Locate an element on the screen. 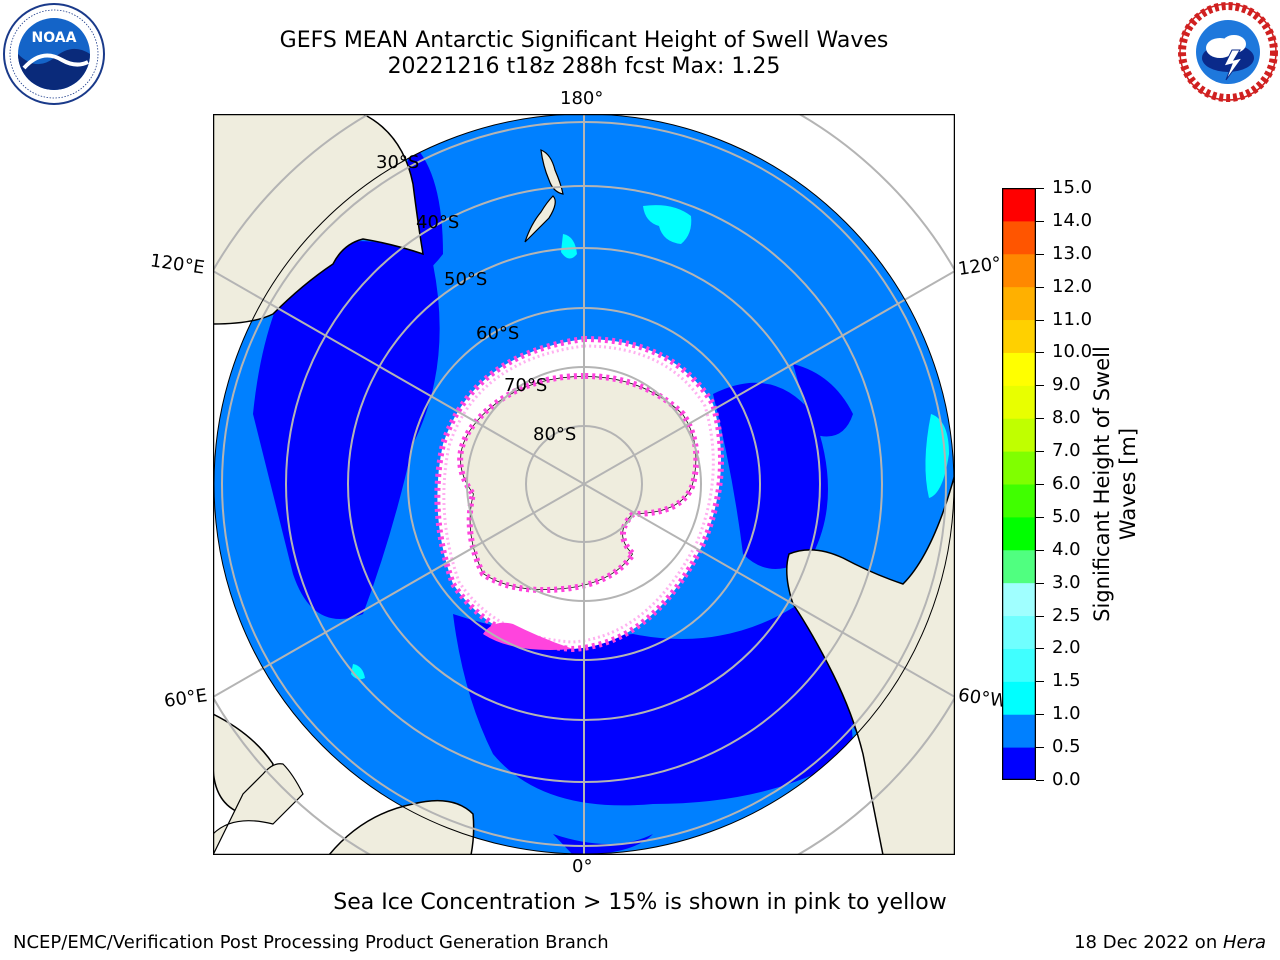 Image resolution: width=1280 pixels, height=960 pixels. lat-label-40s: 40°S is located at coordinates (438, 222).